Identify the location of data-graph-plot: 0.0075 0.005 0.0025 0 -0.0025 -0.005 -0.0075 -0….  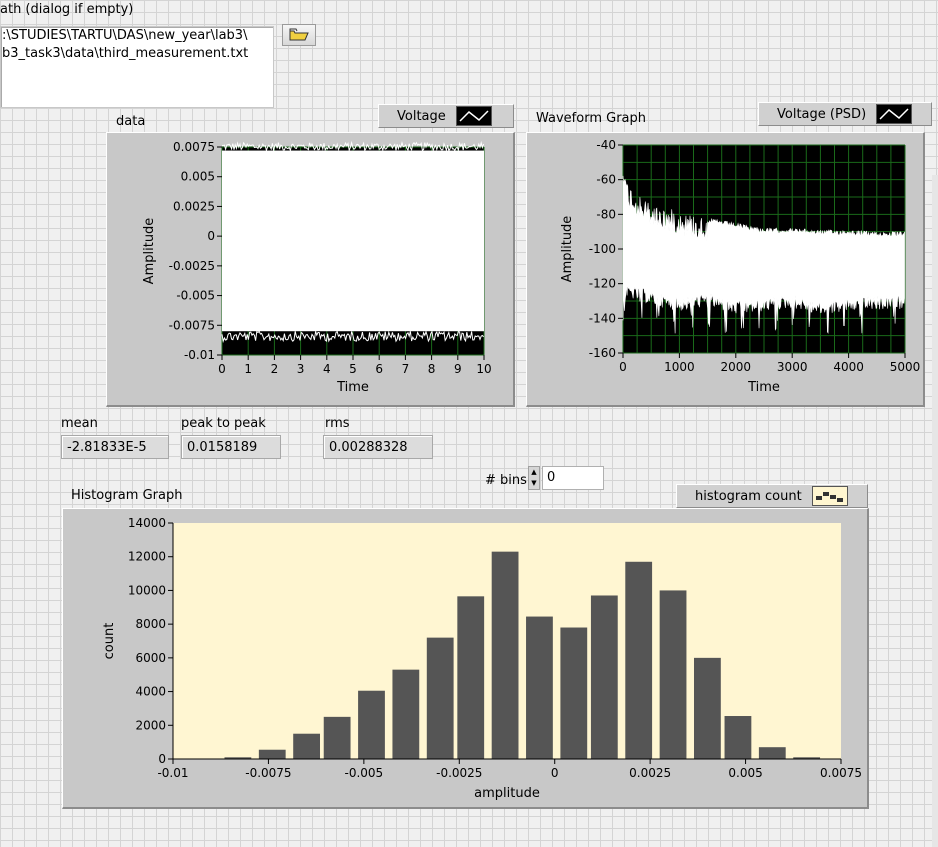
(317, 267).